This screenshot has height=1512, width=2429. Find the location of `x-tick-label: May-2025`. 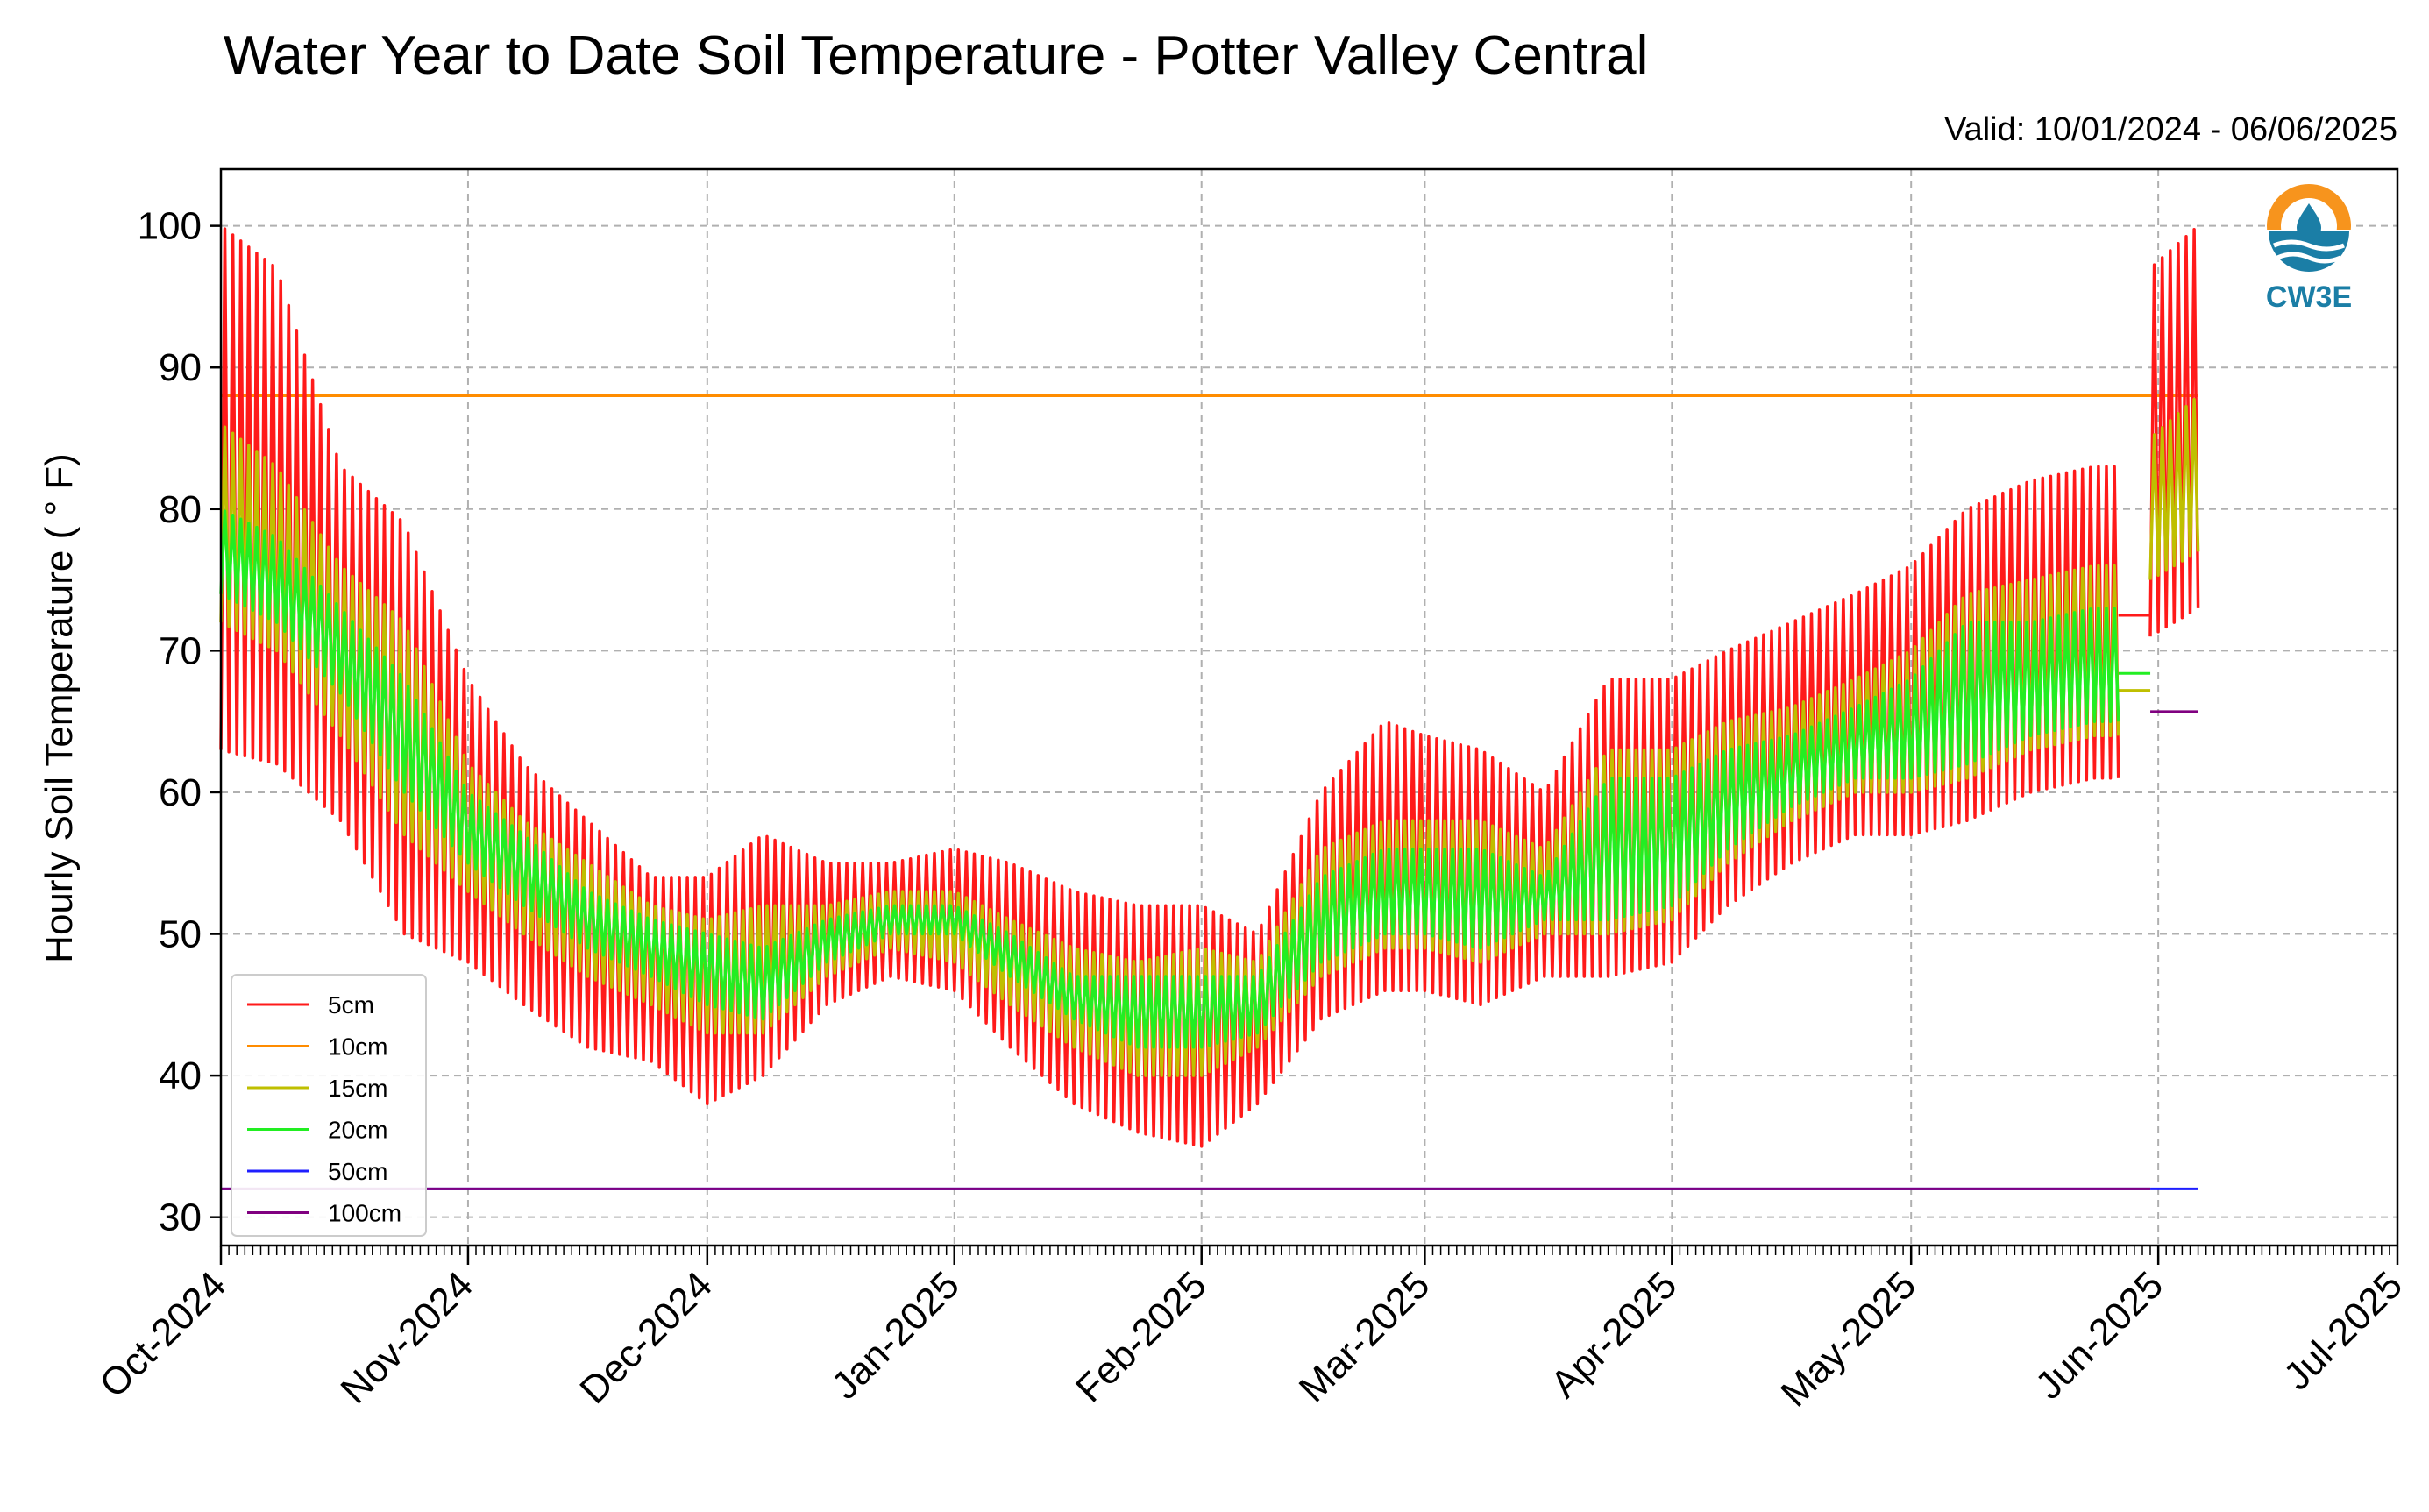

x-tick-label: May-2025 is located at coordinates (1848, 1339).